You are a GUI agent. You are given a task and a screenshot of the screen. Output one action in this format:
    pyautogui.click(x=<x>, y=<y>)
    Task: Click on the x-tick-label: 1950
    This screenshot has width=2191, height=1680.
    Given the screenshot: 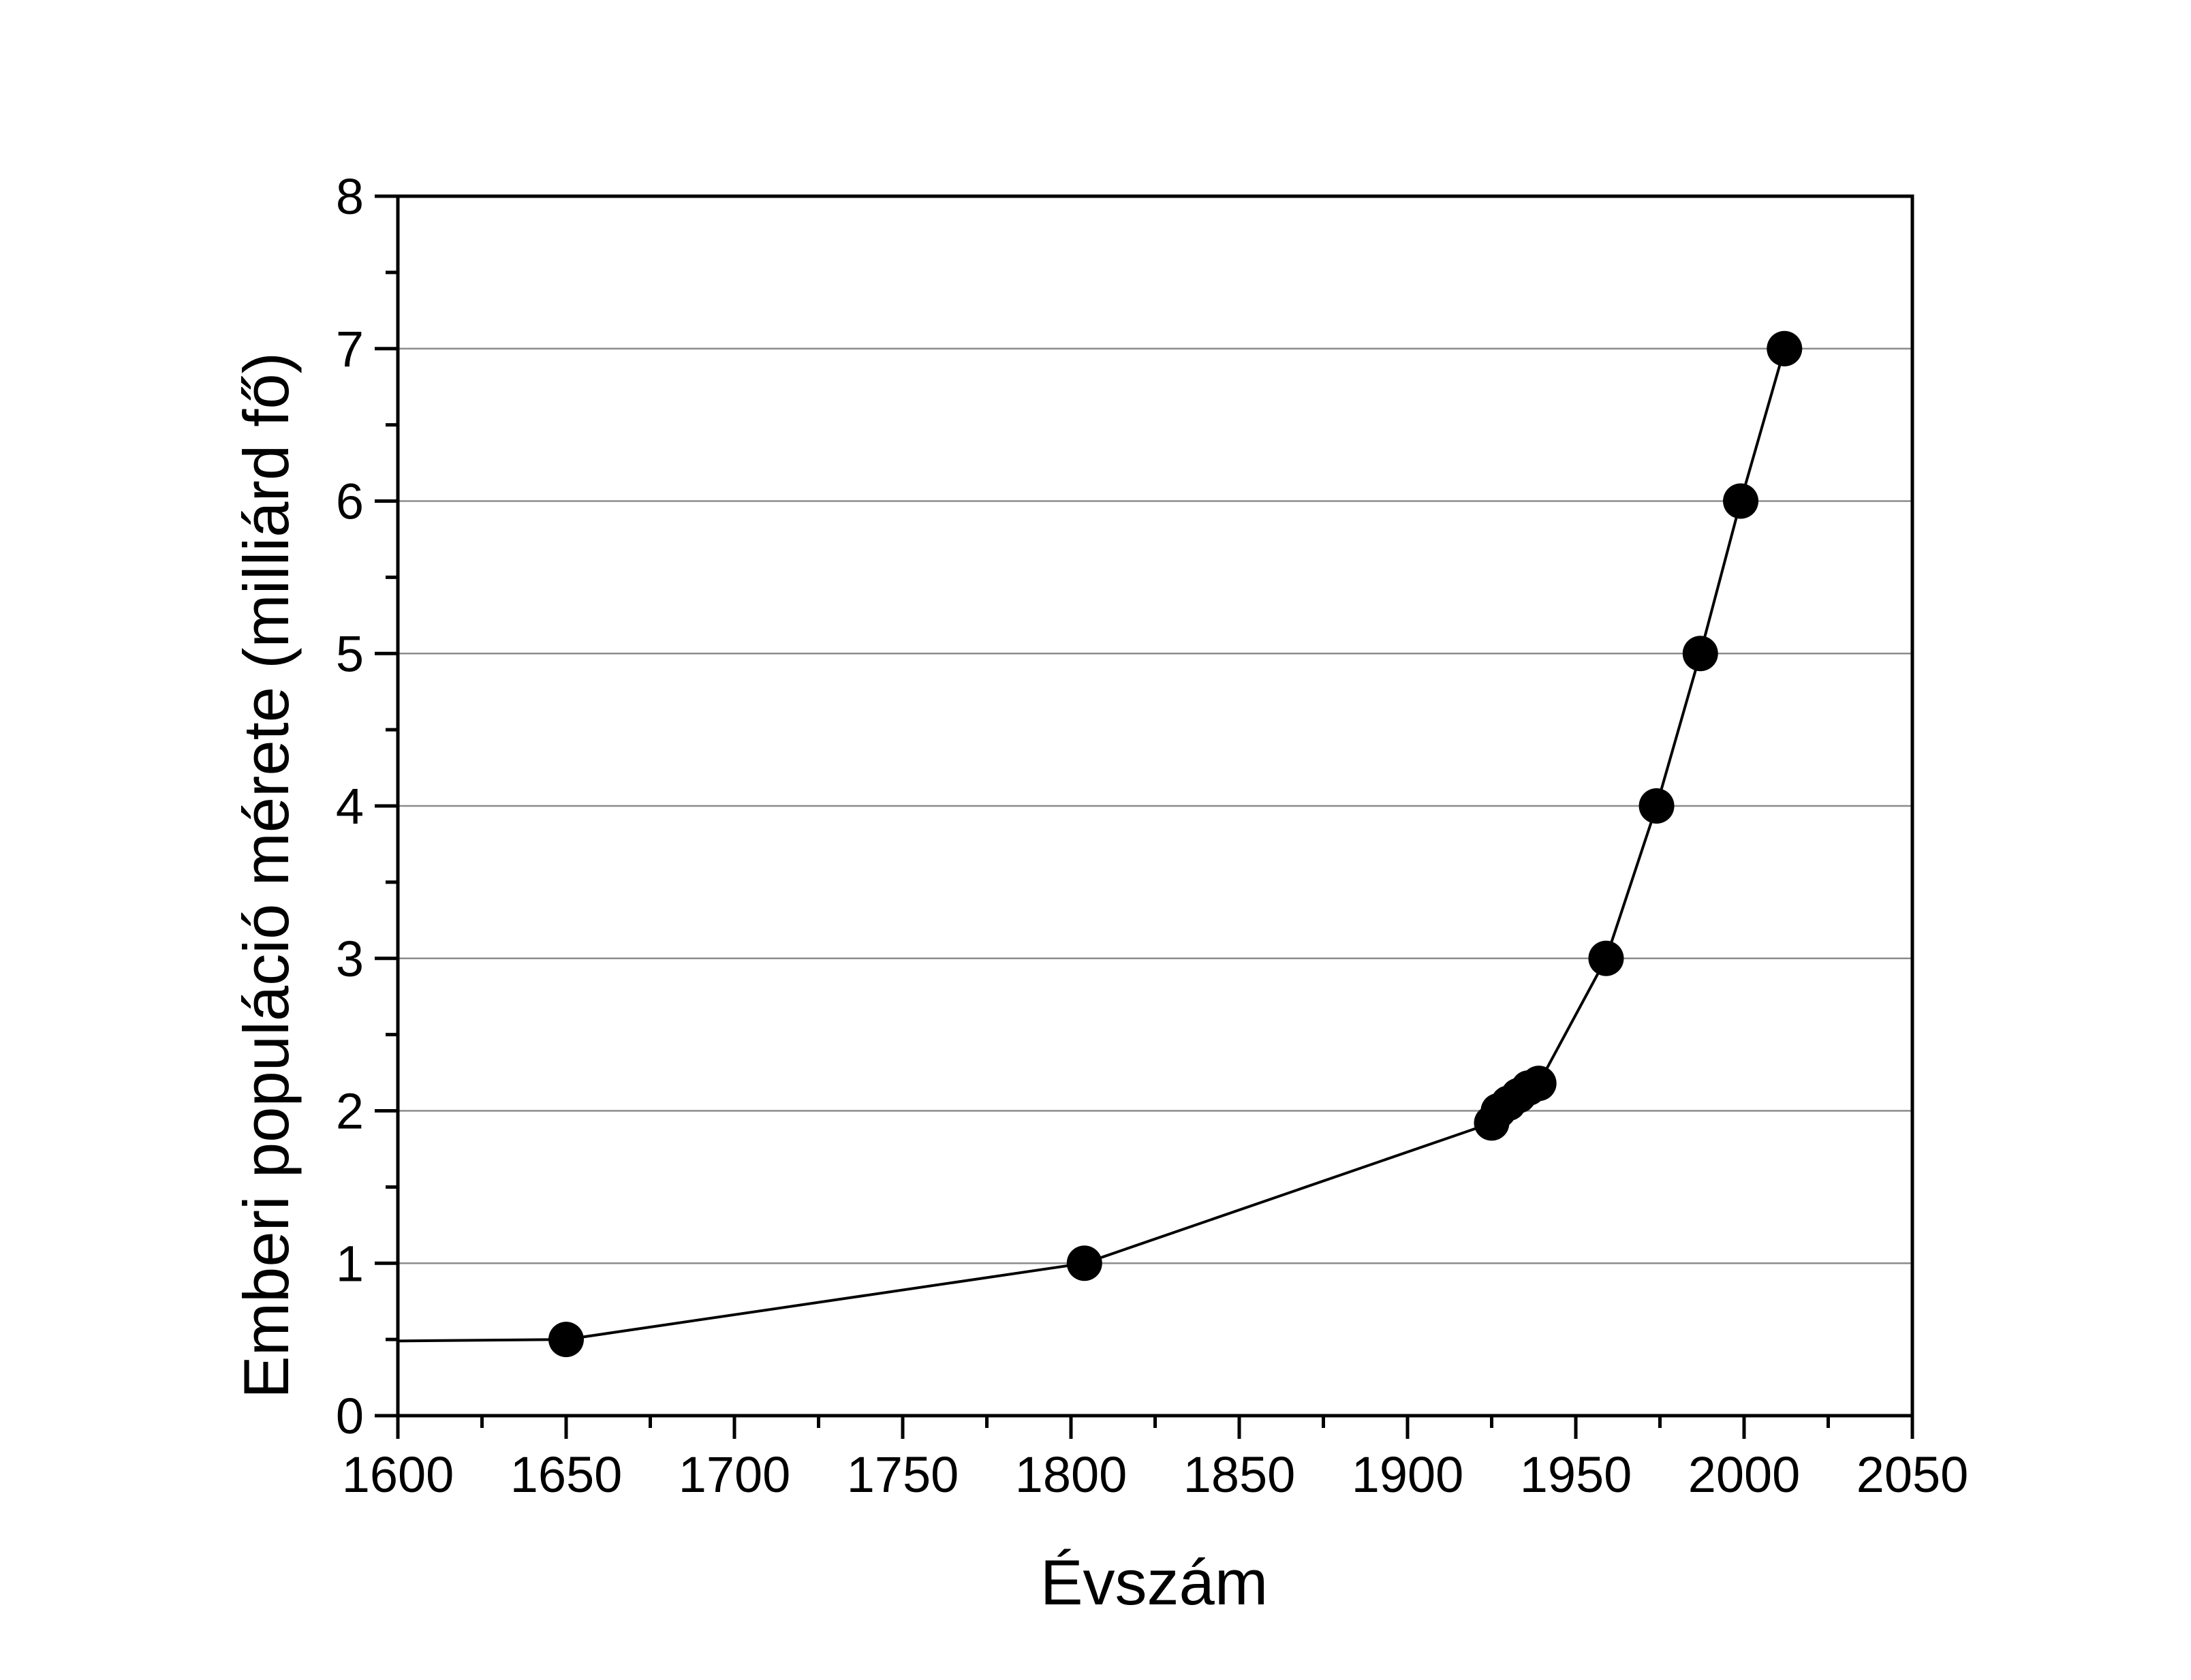 What is the action you would take?
    pyautogui.click(x=1576, y=1474)
    